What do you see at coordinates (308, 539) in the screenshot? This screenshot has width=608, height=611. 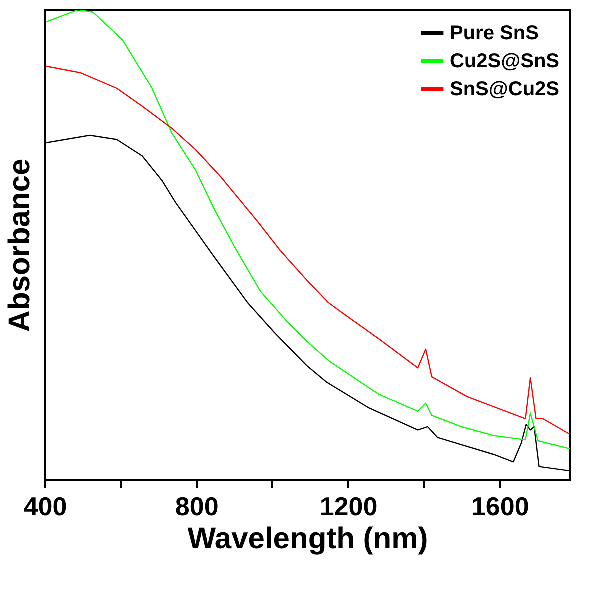 I see `x-axis-title: Wavelength (nm)` at bounding box center [308, 539].